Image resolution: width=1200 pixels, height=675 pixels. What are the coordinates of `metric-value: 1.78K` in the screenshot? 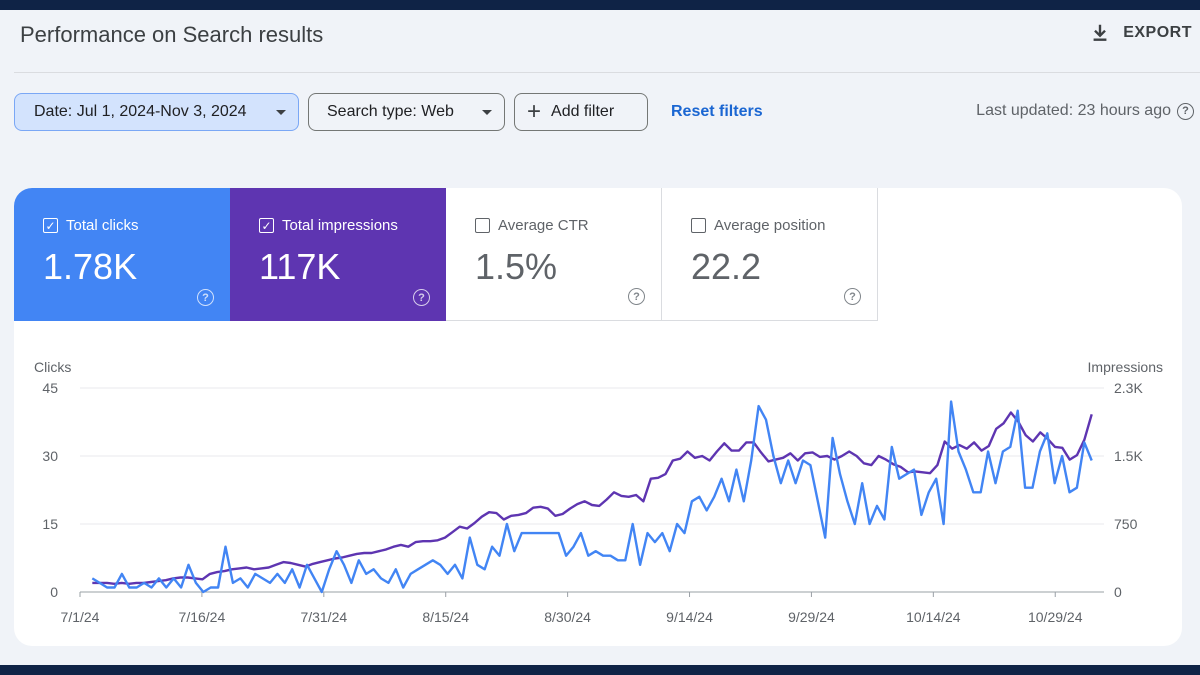 It's located at (90, 266).